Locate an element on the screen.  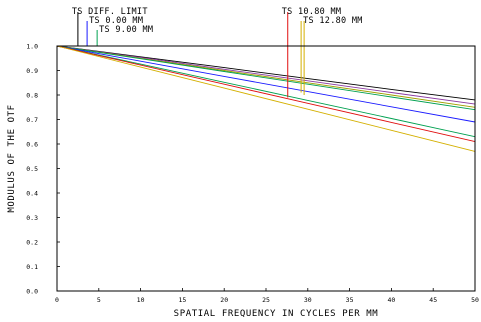
y-tick-label: 0.0 is located at coordinates (32, 291).